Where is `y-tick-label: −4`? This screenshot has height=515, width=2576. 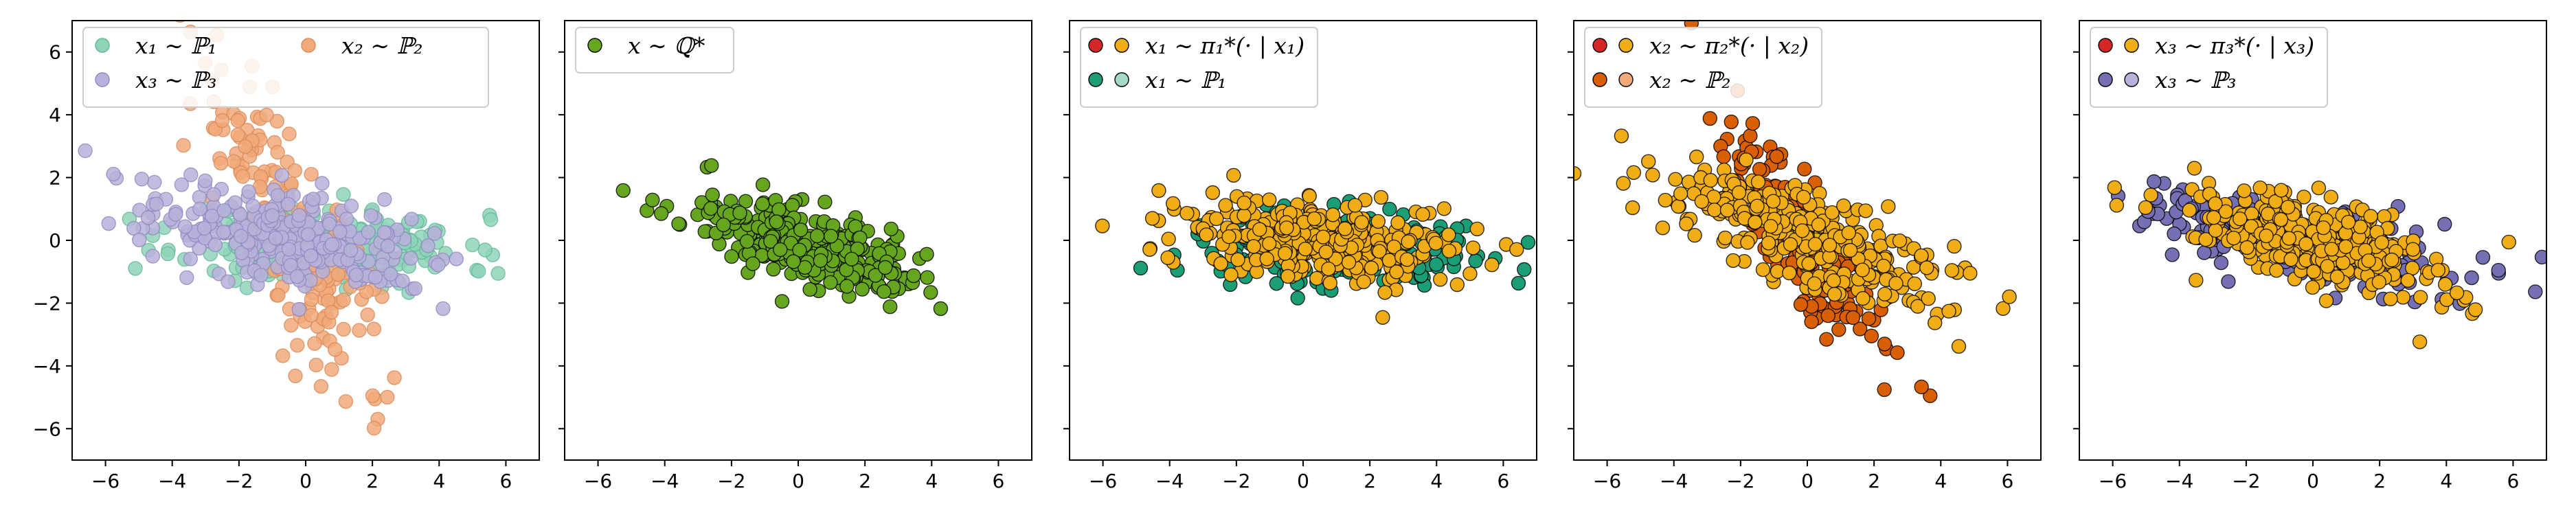 y-tick-label: −4 is located at coordinates (47, 366).